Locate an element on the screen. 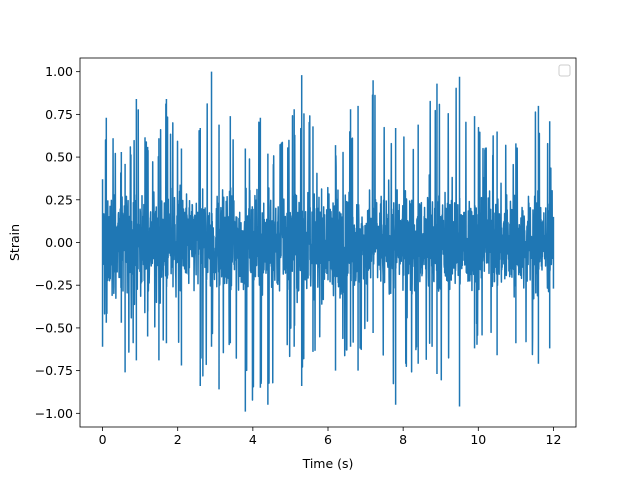  x-tick-label: 4 is located at coordinates (253, 439).